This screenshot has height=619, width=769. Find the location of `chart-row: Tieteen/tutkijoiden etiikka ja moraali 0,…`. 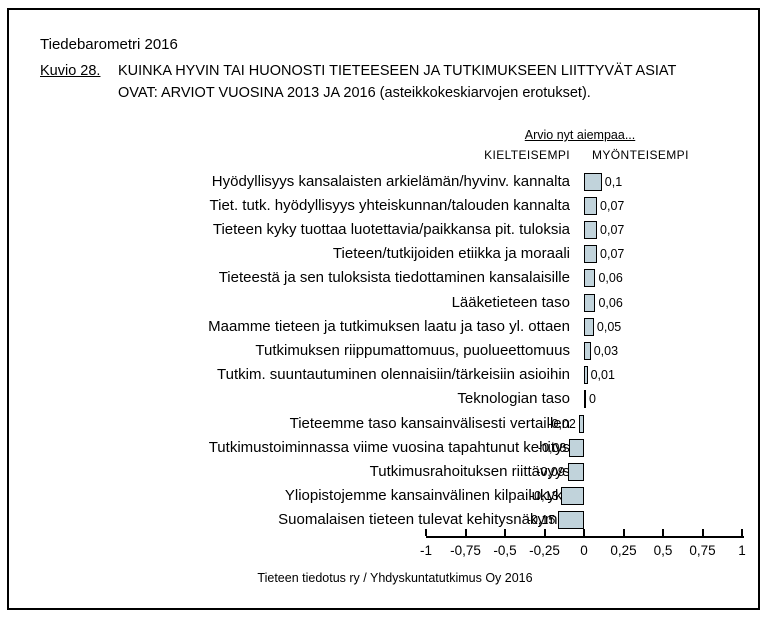

chart-row: Tieteen/tutkijoiden etiikka ja moraali 0,… is located at coordinates (384, 254).